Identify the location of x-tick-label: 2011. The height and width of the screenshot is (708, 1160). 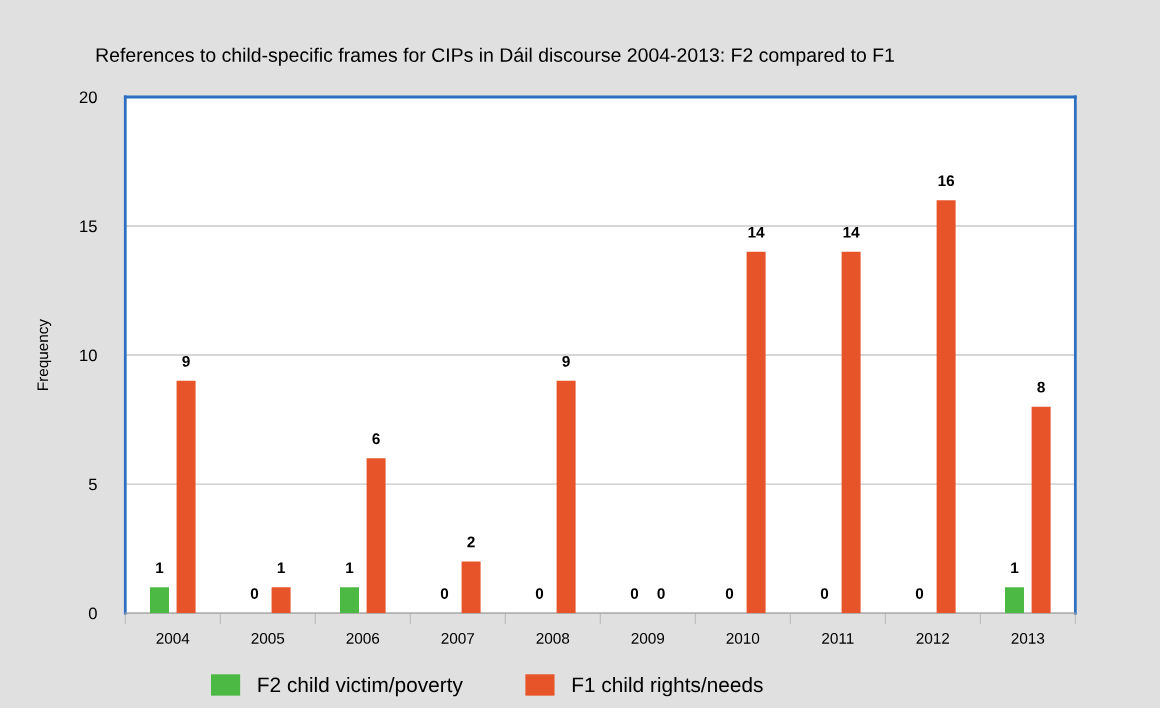
(838, 638).